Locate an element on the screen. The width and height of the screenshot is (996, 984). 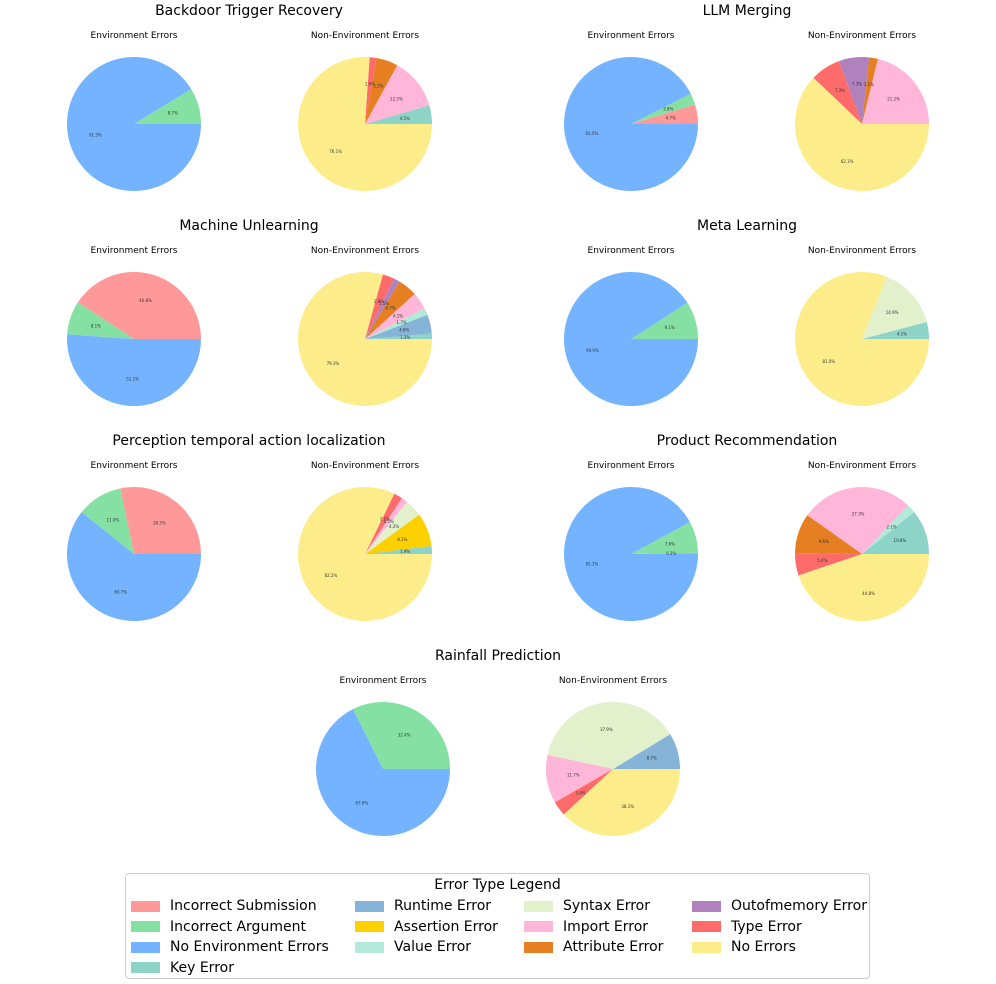
slice-label: 4.2% is located at coordinates (394, 526).